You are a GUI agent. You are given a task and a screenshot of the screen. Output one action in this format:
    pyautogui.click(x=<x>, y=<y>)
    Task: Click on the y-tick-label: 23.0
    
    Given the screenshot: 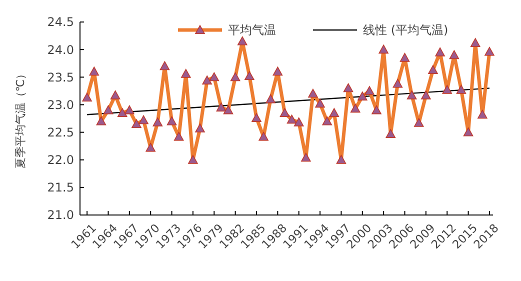 What is the action you would take?
    pyautogui.click(x=60, y=105)
    